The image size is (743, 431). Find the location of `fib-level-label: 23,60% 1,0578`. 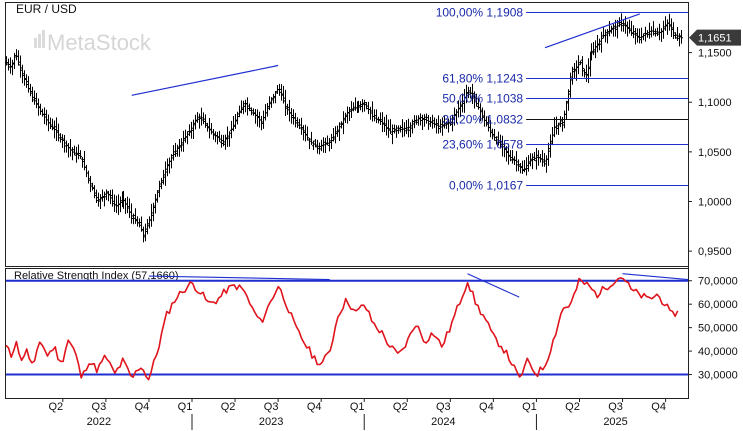

fib-level-label: 23,60% 1,0578 is located at coordinates (482, 145).